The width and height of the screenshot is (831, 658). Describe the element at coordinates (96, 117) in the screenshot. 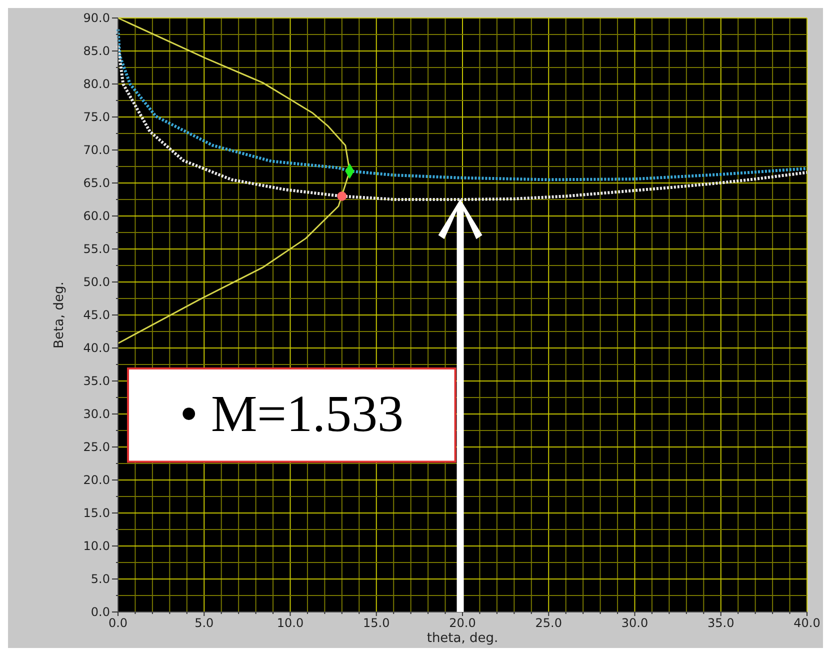

I see `y-tick-label: 75.0` at that location.